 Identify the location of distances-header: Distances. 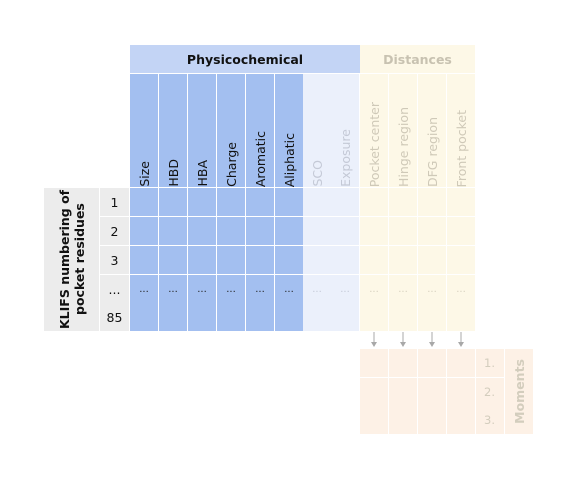
(417, 59).